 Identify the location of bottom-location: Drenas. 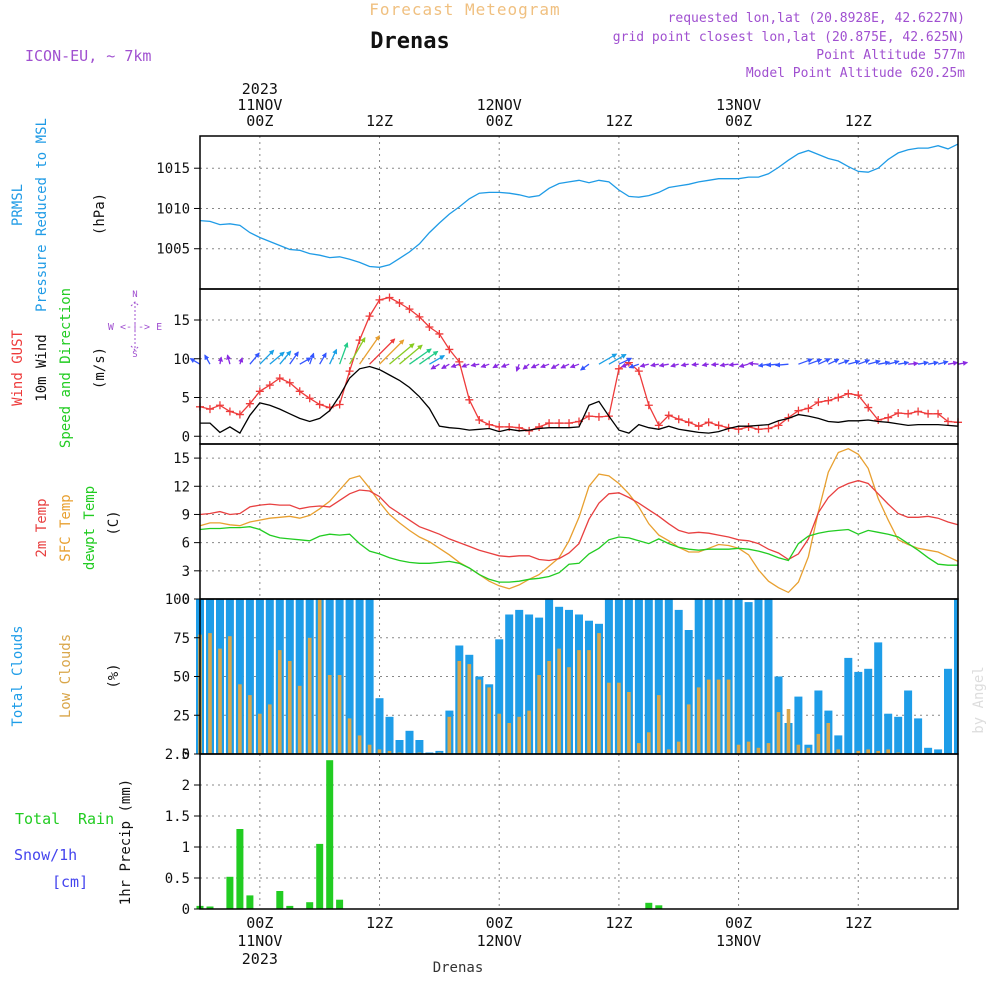
(458, 968).